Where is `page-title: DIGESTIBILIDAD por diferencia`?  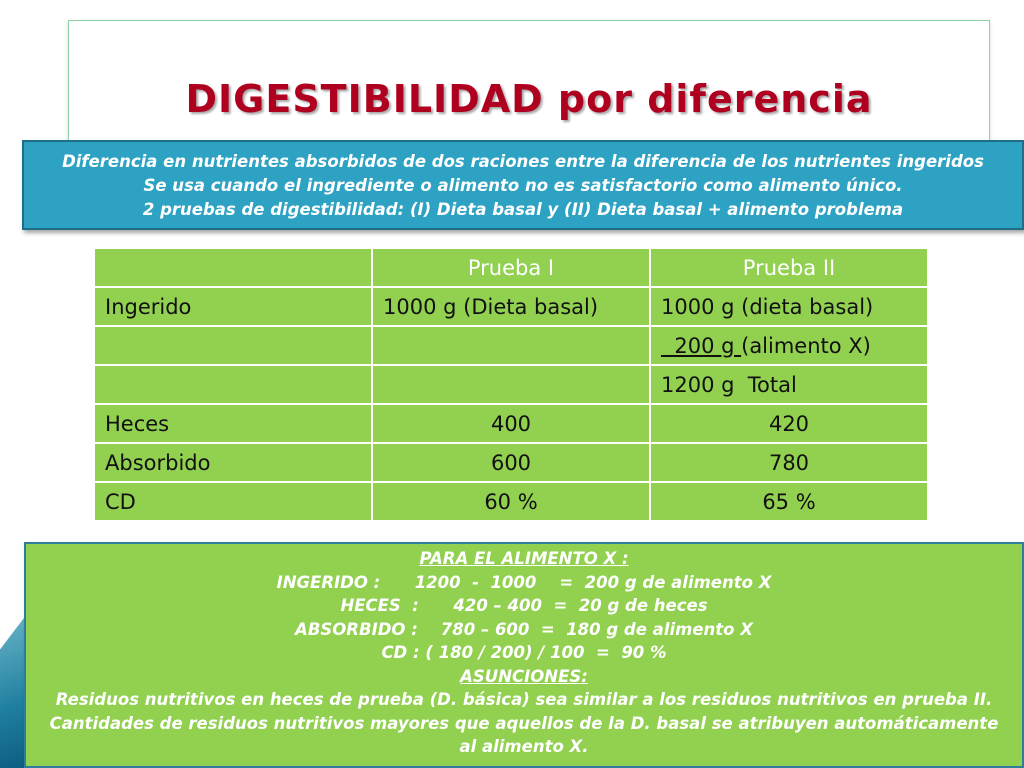 page-title: DIGESTIBILIDAD por diferencia is located at coordinates (529, 99).